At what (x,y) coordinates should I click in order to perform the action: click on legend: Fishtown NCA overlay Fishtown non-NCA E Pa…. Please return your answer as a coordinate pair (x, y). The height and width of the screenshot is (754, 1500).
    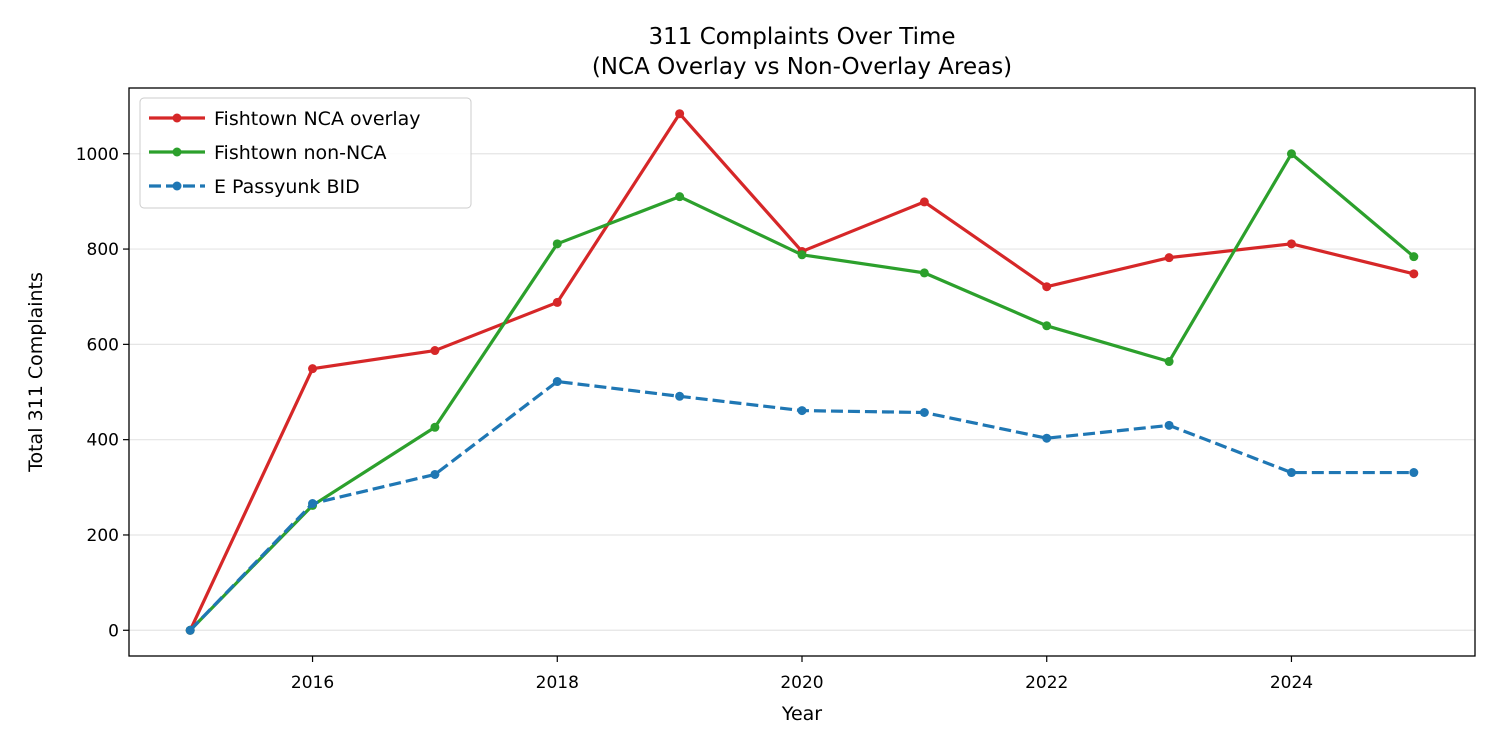
    Looking at the image, I should click on (305, 153).